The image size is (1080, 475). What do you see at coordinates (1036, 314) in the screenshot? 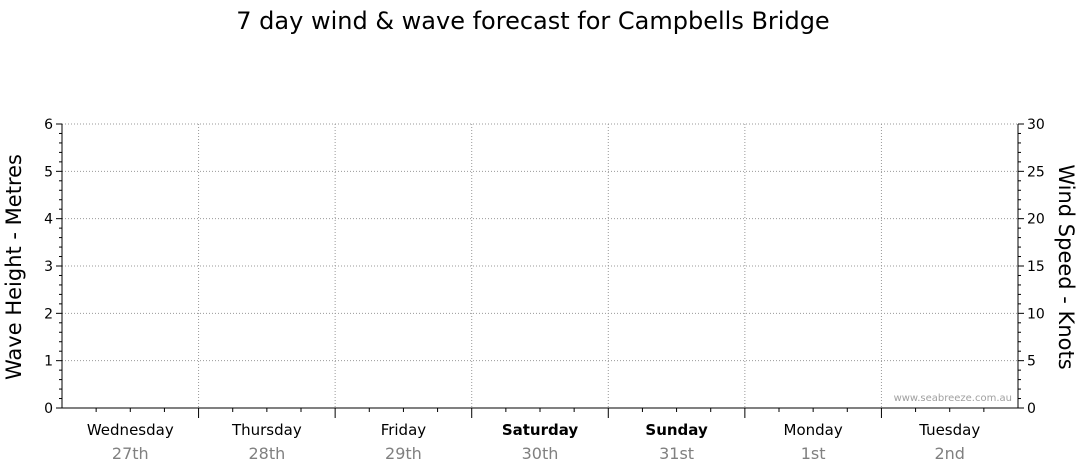
I see `right-tick-label: 10` at bounding box center [1036, 314].